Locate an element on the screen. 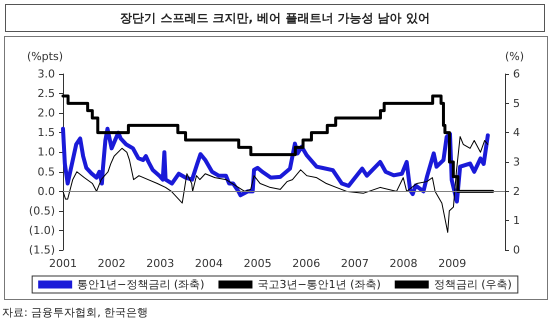 This screenshot has width=550, height=332. text: 자료: 금융투자협회, 한국은행 is located at coordinates (75, 312).